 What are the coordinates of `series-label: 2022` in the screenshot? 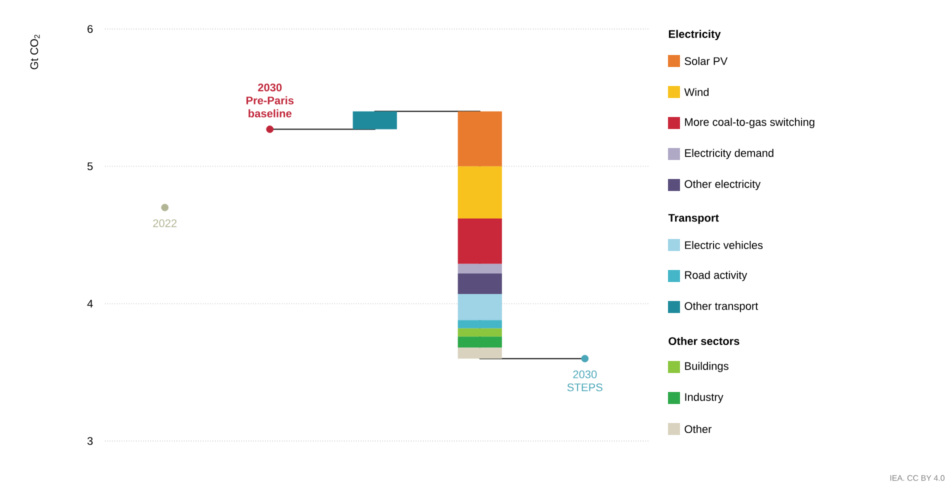 It's located at (165, 223).